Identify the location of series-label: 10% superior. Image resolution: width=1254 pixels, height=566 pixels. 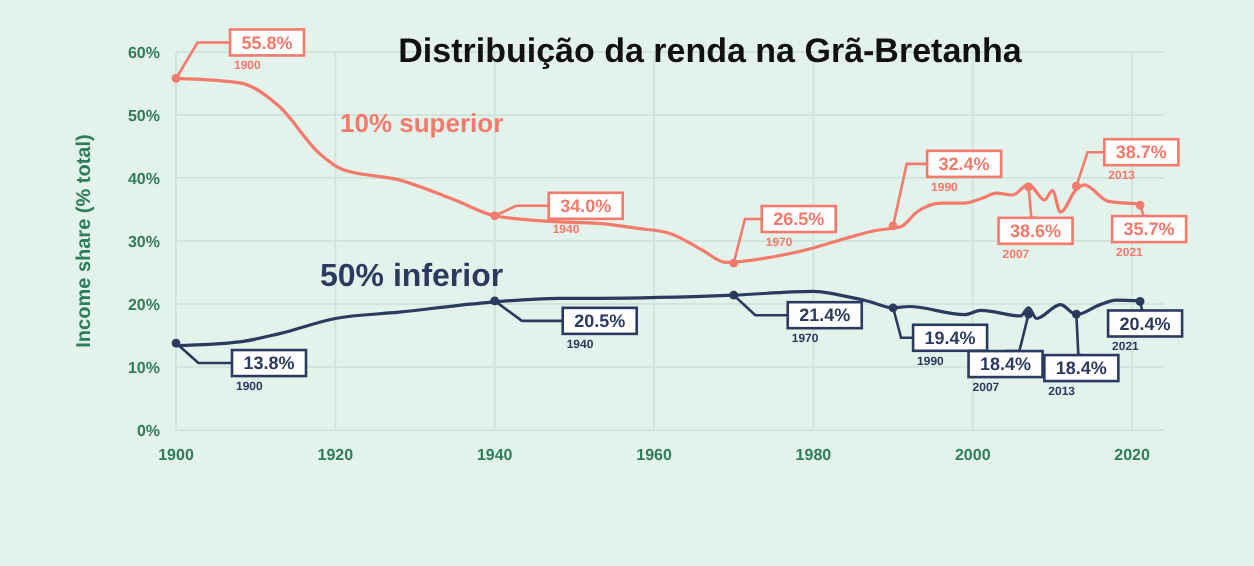
(422, 123).